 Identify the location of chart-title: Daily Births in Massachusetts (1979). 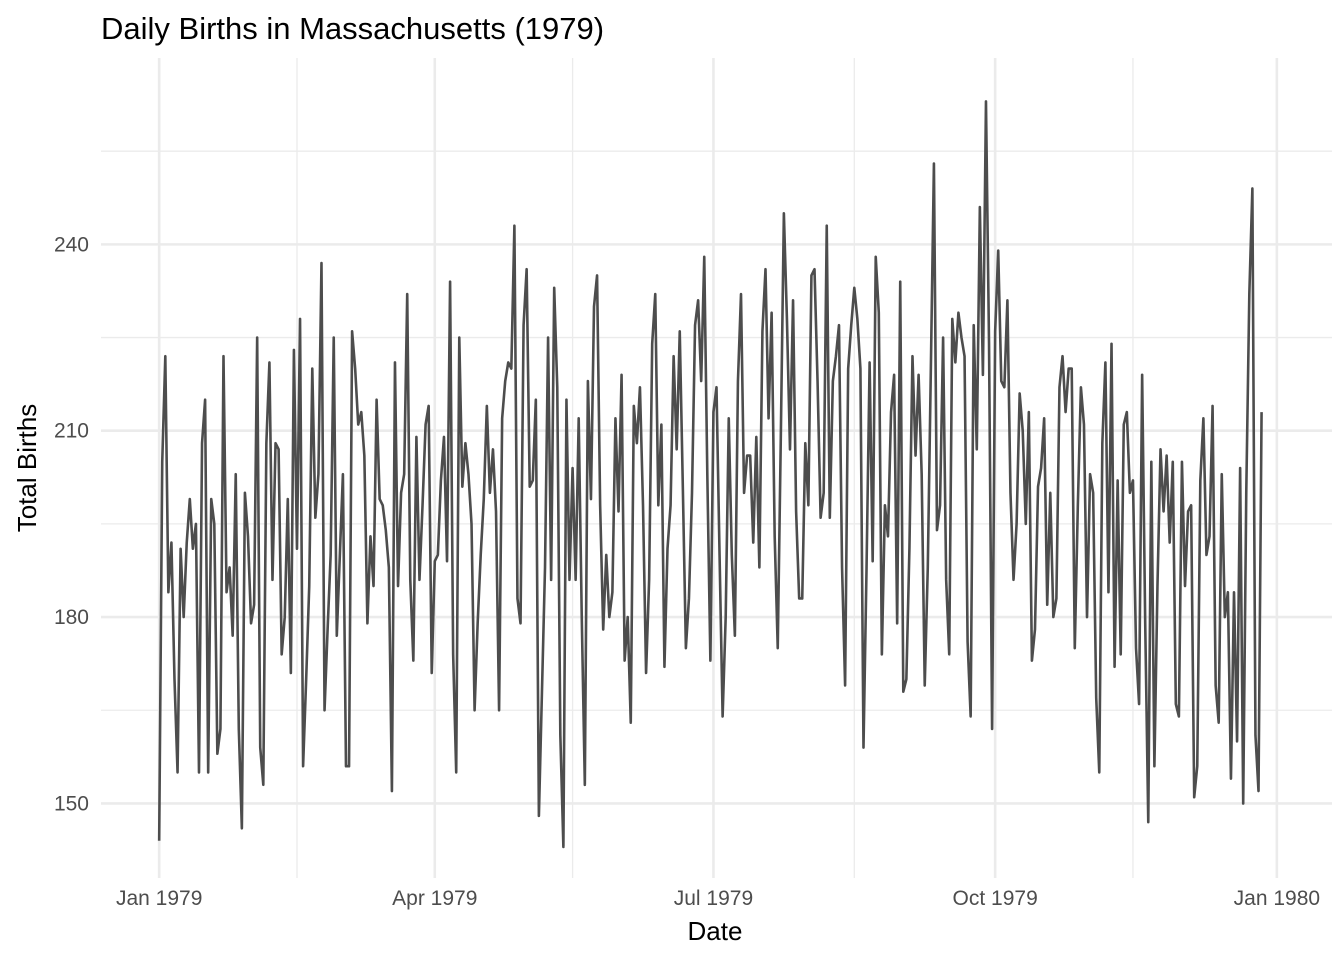
(352, 28).